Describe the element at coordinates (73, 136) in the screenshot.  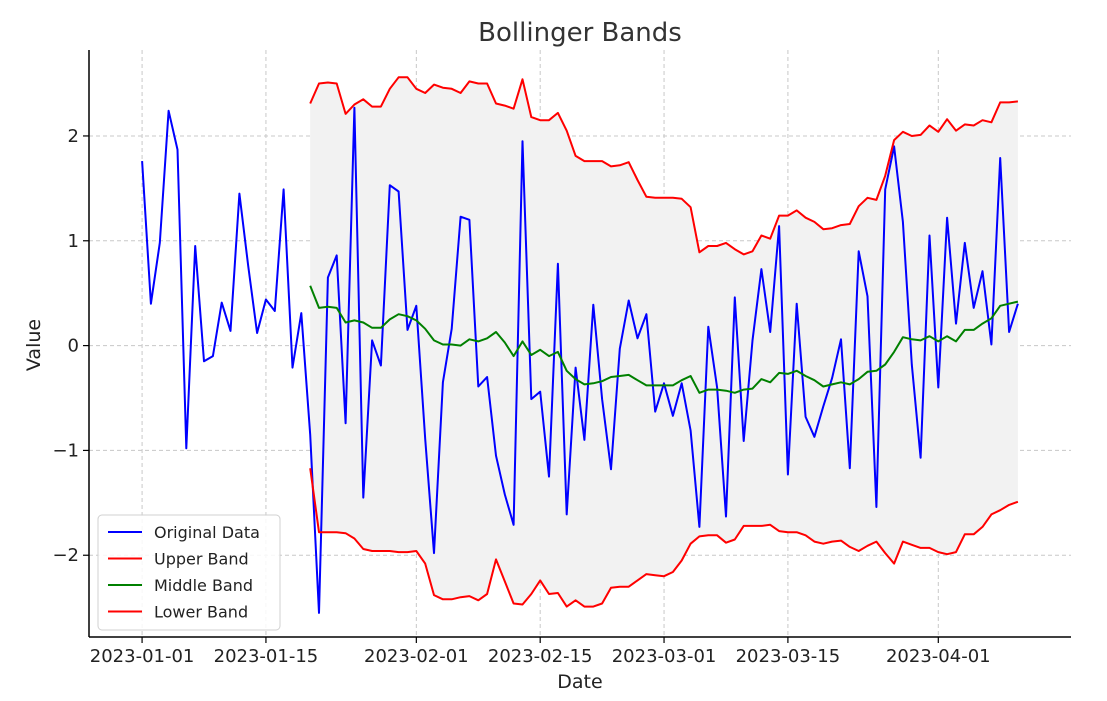
I see `y-tick-label-4: 2` at that location.